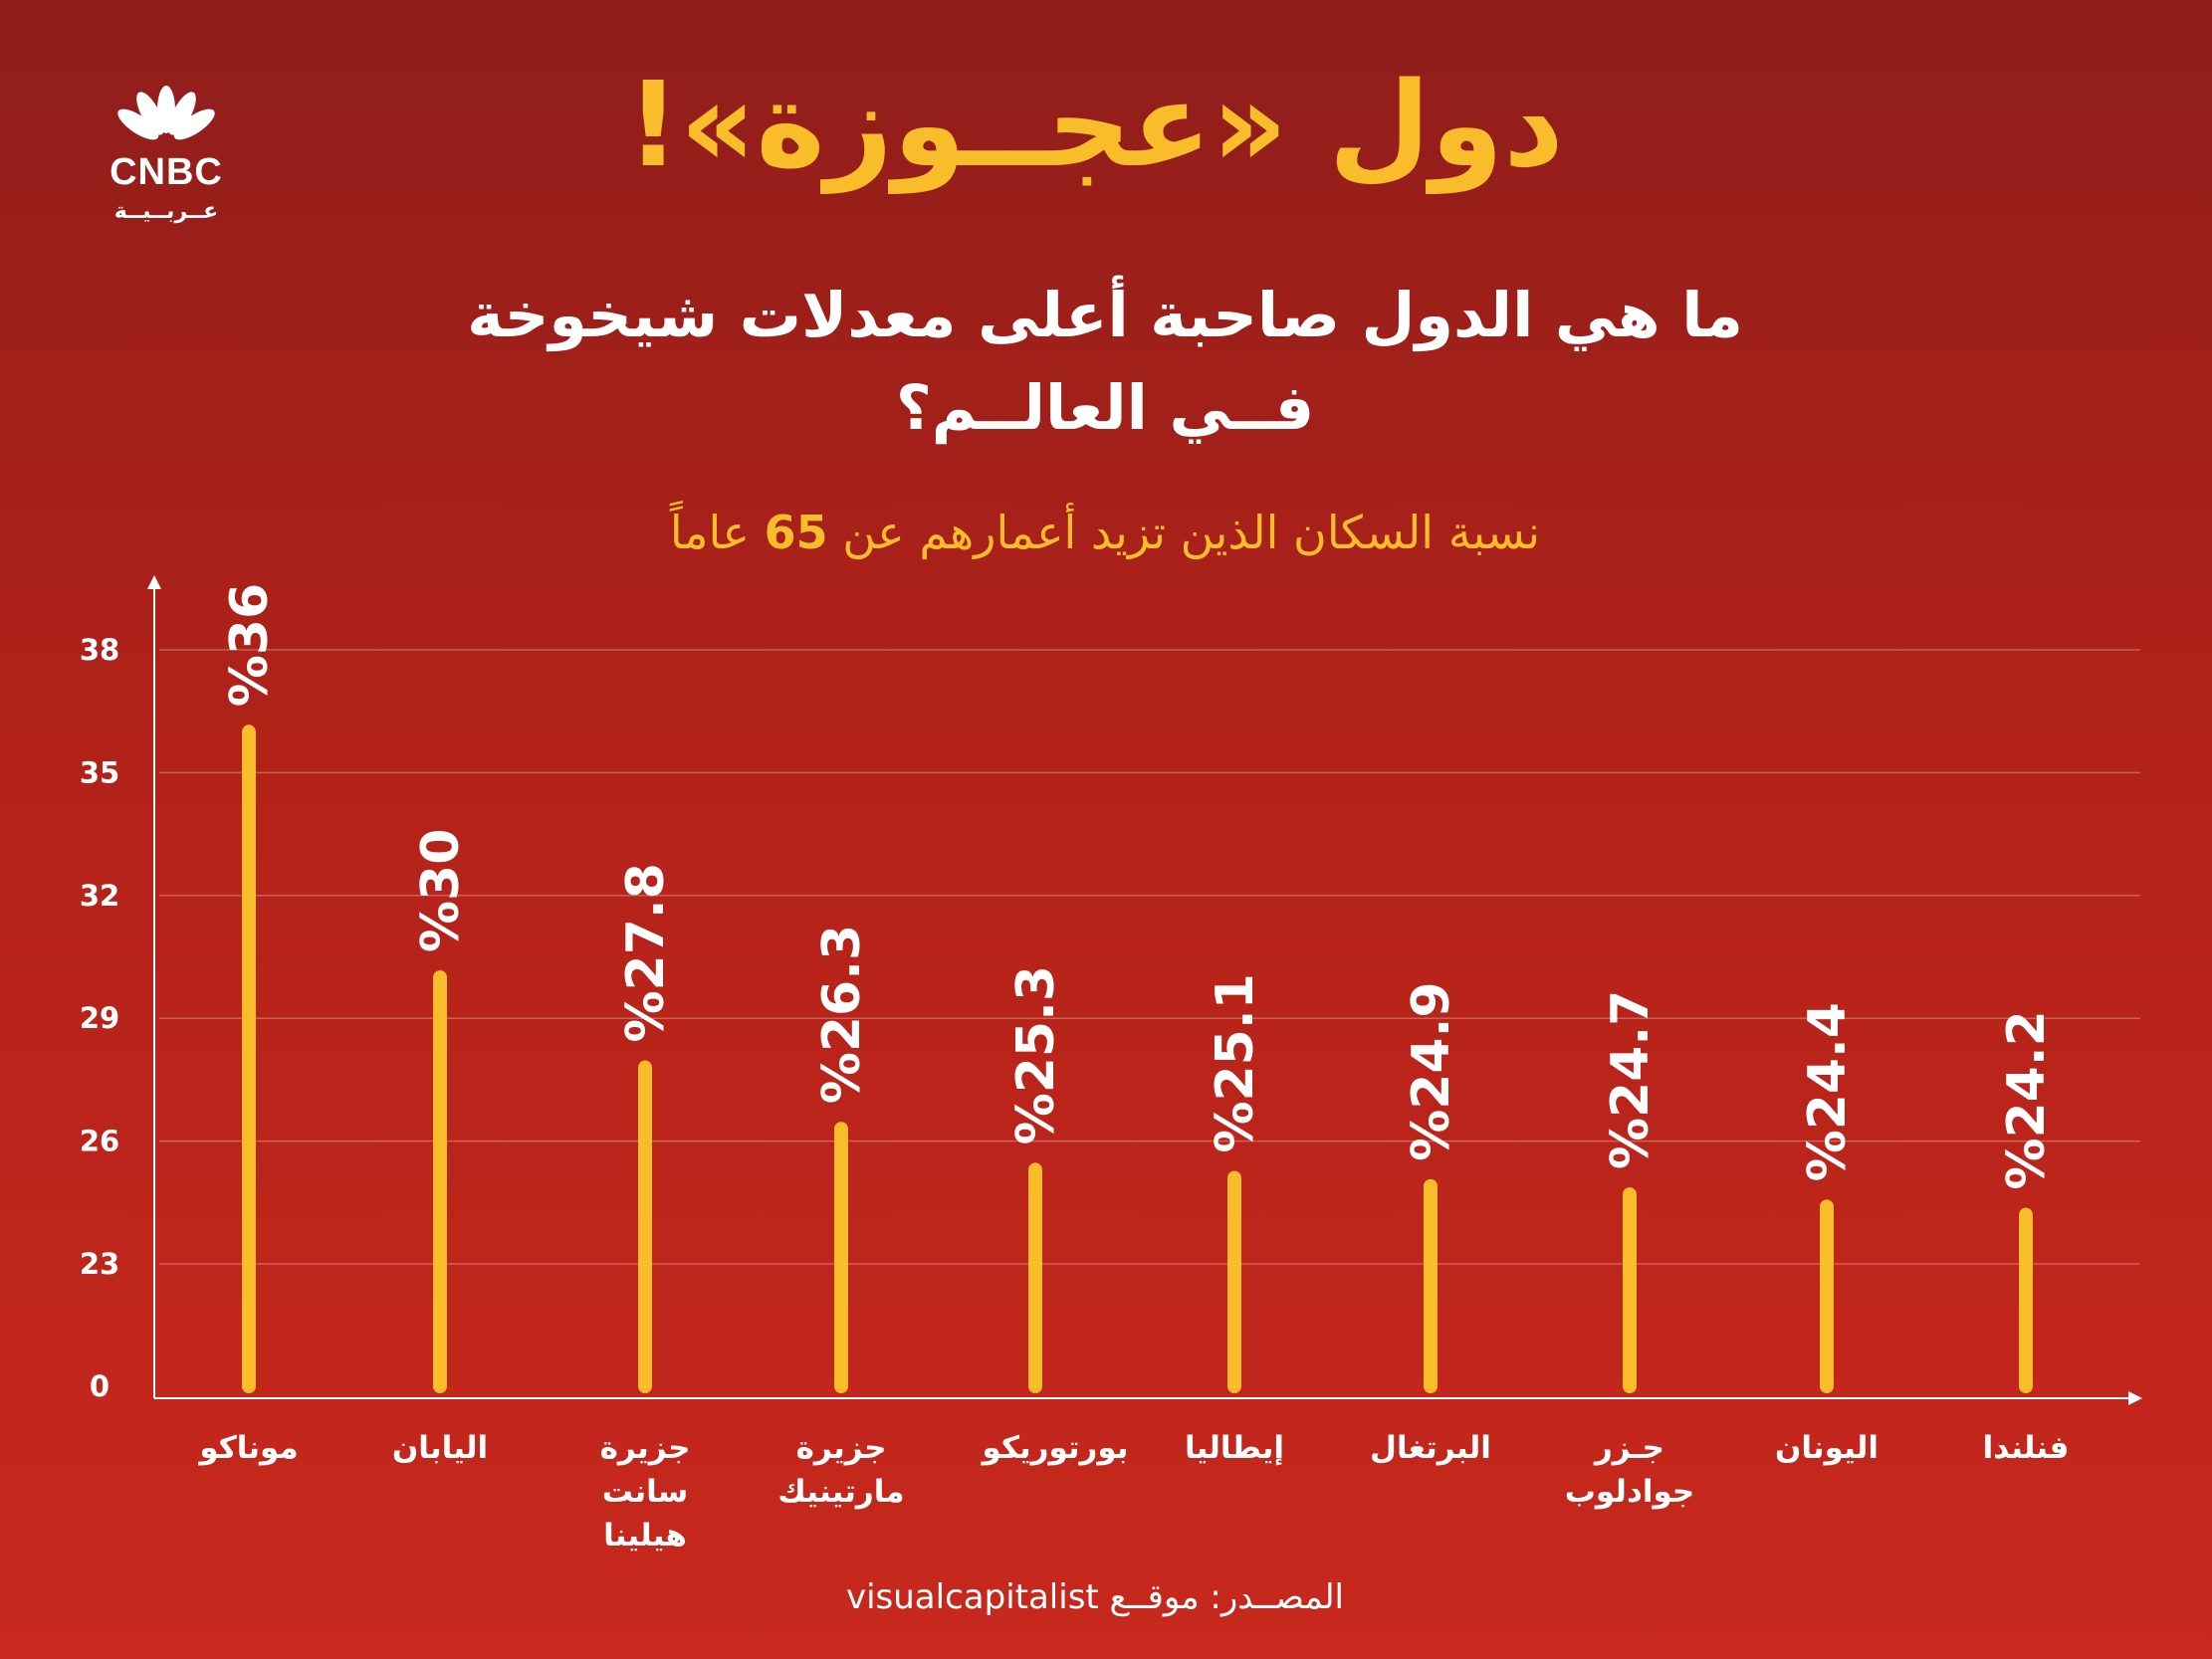 This screenshot has height=1659, width=2212. Describe the element at coordinates (247, 1448) in the screenshot. I see `category-label: موناكو` at that location.